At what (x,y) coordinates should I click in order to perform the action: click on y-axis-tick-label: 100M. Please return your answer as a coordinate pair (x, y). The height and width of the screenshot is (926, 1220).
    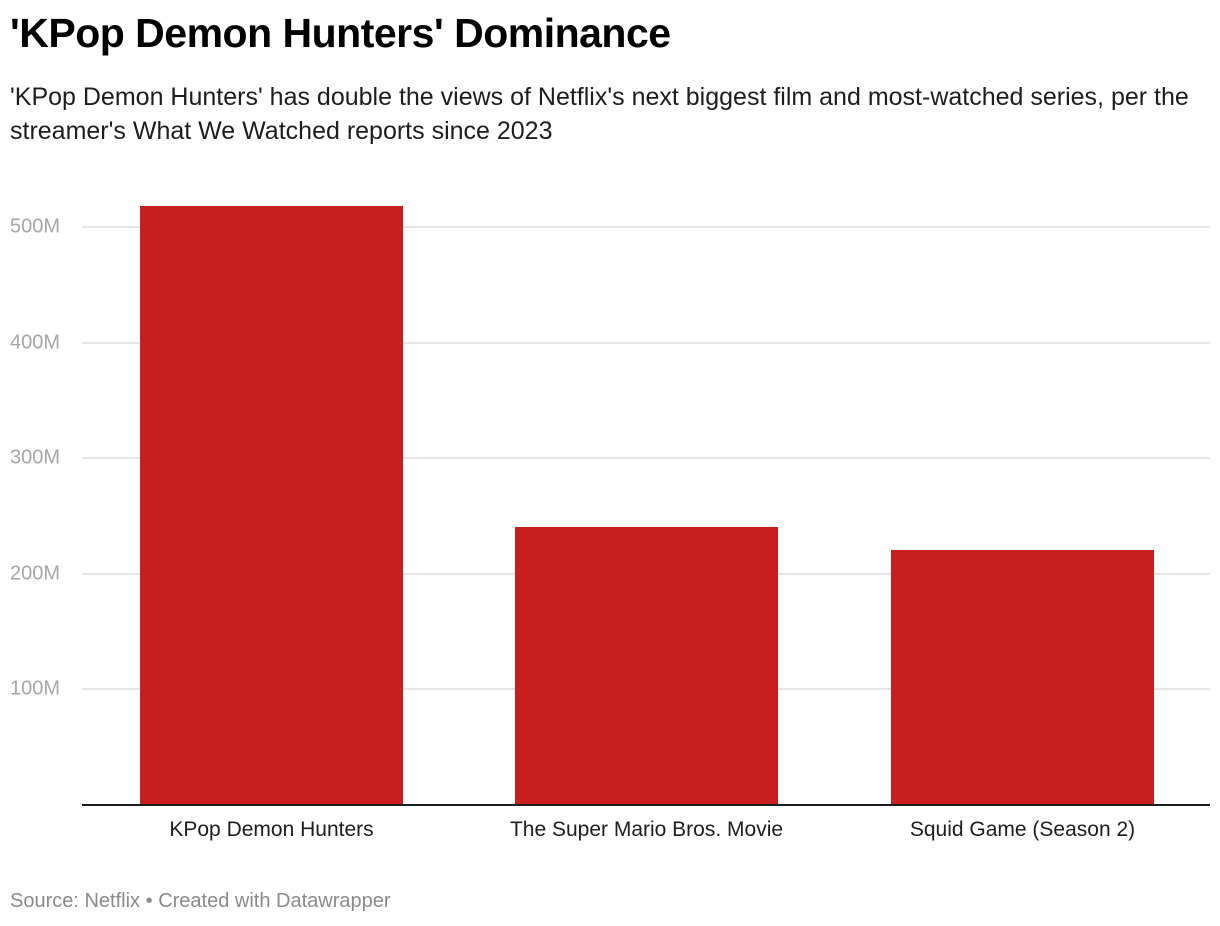
    Looking at the image, I should click on (35, 688).